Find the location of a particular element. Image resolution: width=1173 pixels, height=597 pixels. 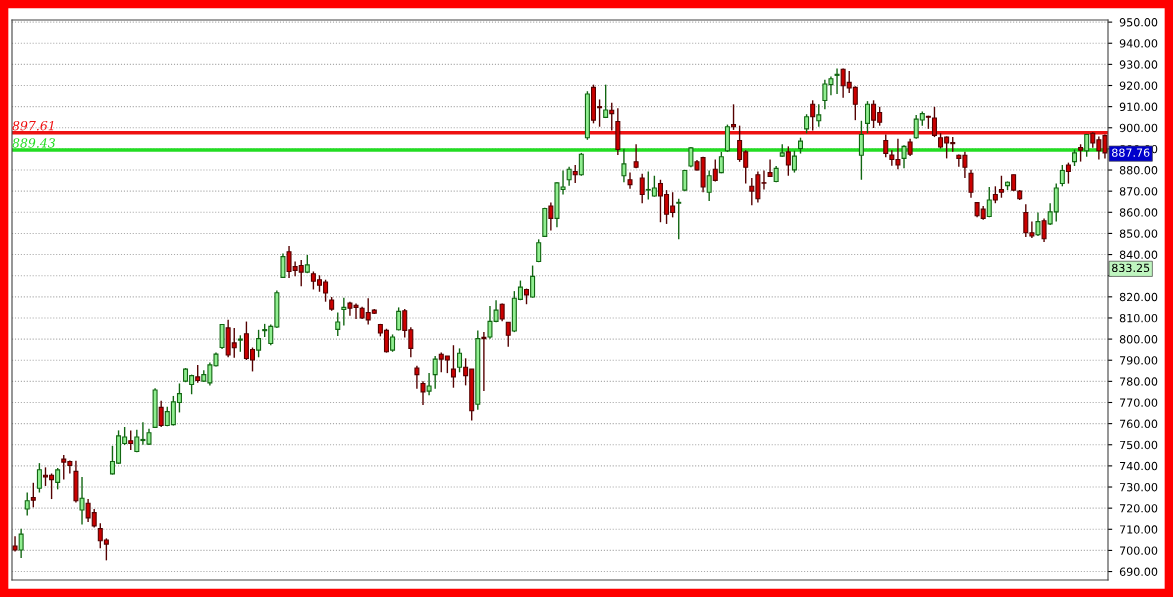

ref-line-label: 889.43 is located at coordinates (33, 143).